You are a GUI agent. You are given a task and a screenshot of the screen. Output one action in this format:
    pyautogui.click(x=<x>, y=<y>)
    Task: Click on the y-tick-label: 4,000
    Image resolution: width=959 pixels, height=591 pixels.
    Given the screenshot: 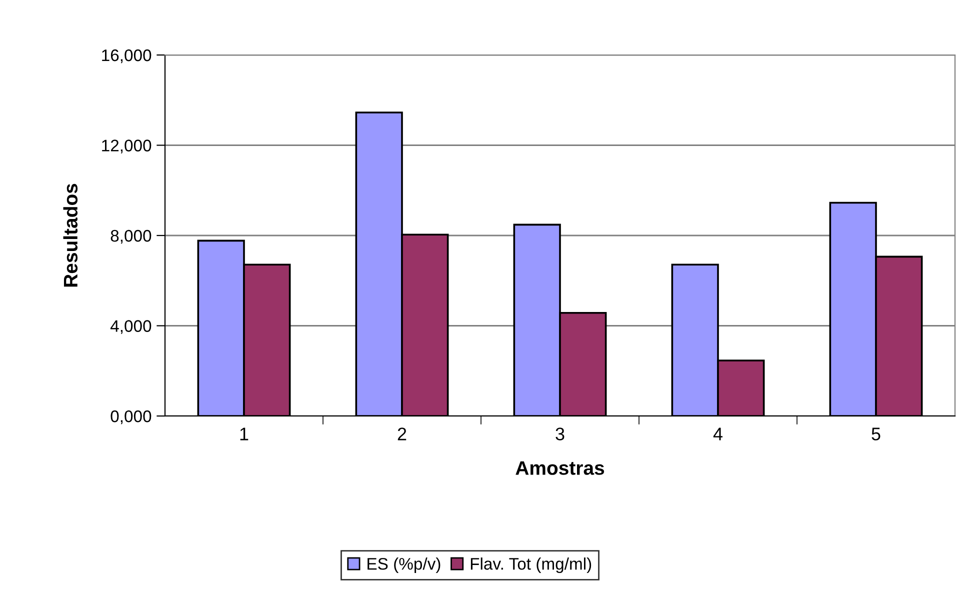 What is the action you would take?
    pyautogui.click(x=131, y=327)
    